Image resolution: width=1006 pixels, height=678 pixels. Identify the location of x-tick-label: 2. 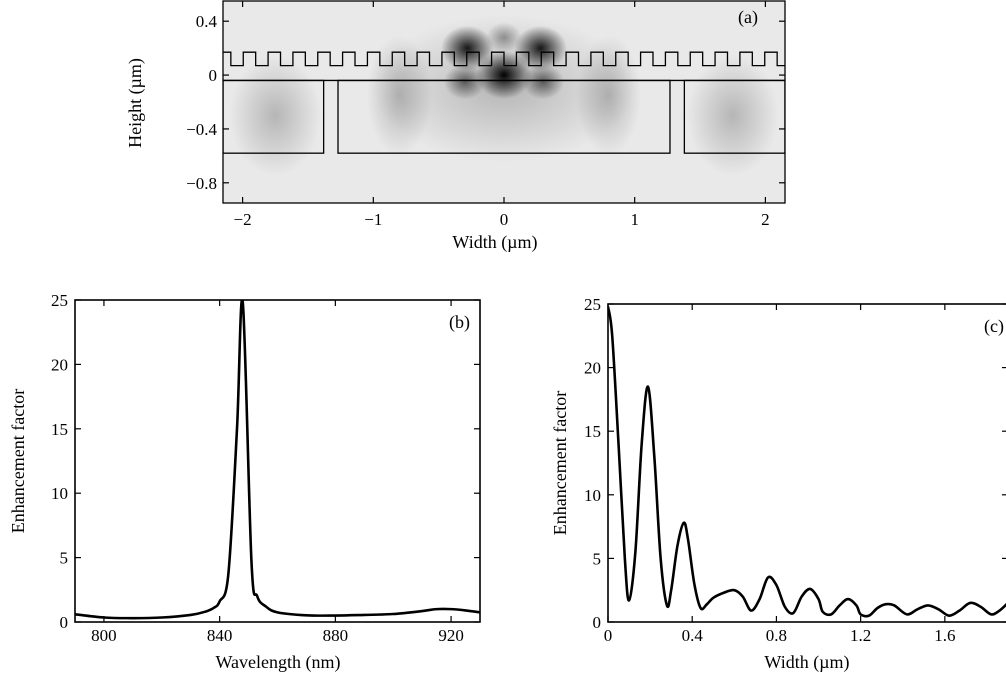
(765, 219).